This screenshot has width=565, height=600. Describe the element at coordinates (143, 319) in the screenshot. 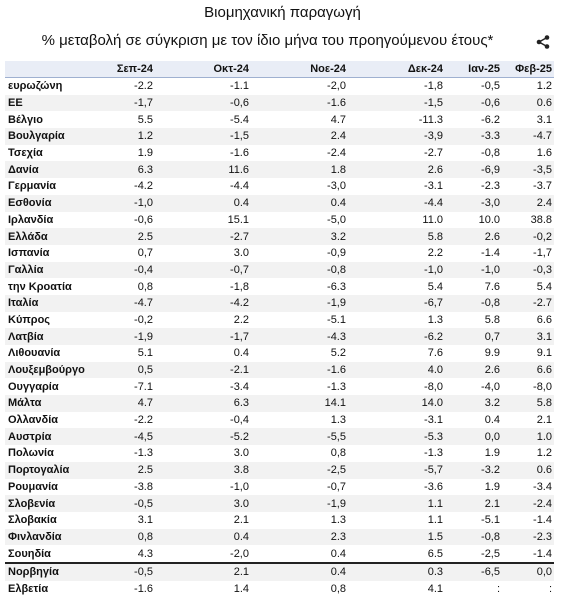

I see `cell-value: -0,2` at that location.